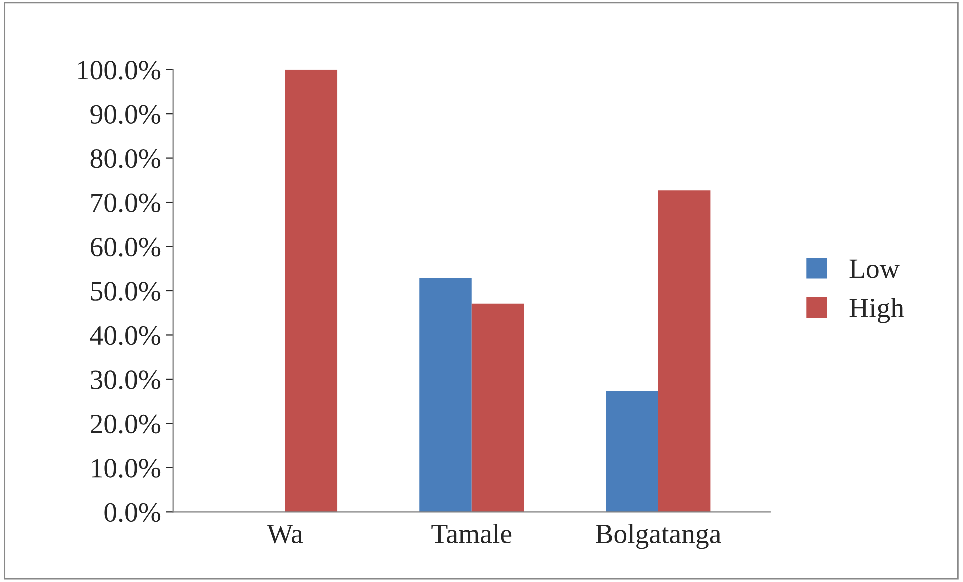 The height and width of the screenshot is (582, 963). What do you see at coordinates (125, 247) in the screenshot?
I see `y-tick-label: 60.0%` at bounding box center [125, 247].